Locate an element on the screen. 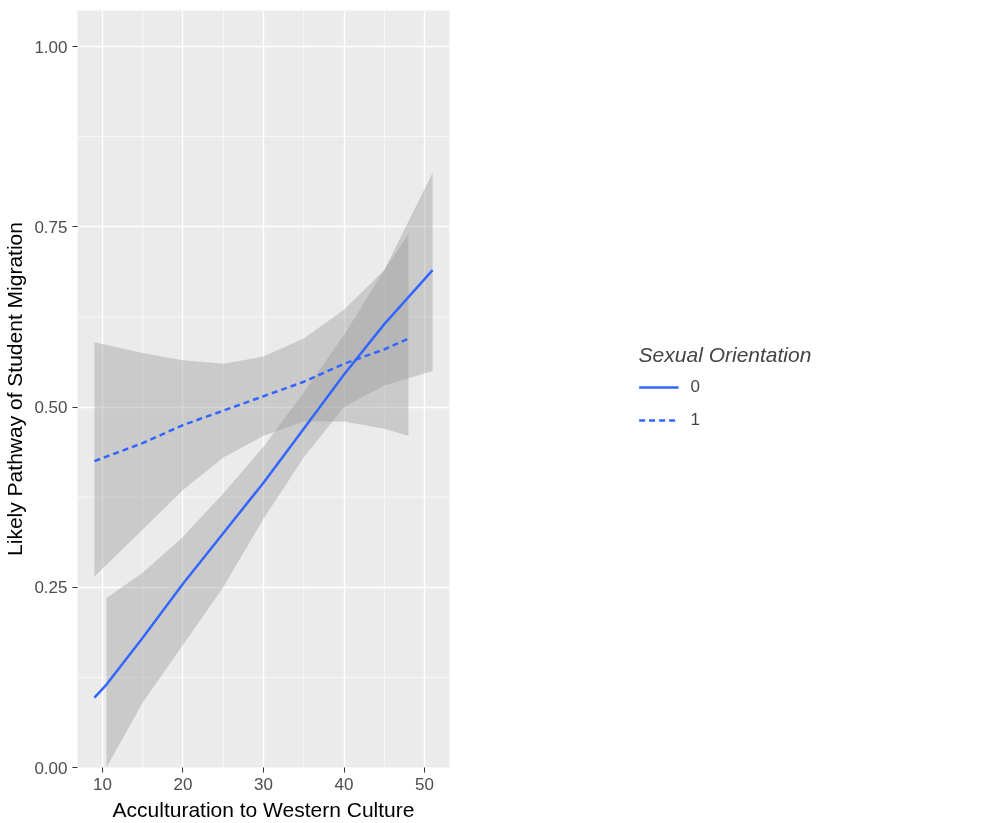  x-axis-title: Acculturation to Western Culture is located at coordinates (263, 809).